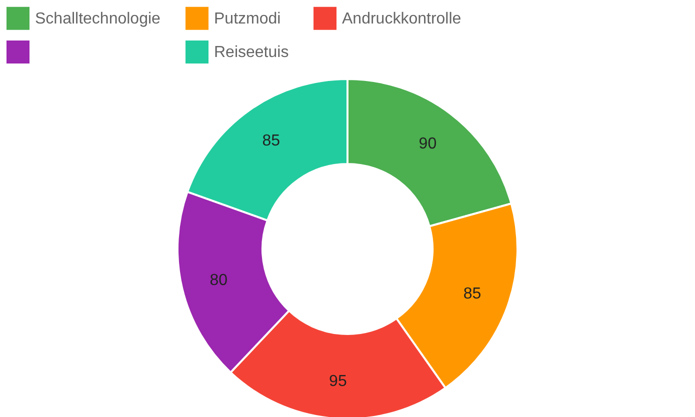 The height and width of the screenshot is (417, 695). I want to click on data-label: 90, so click(427, 144).